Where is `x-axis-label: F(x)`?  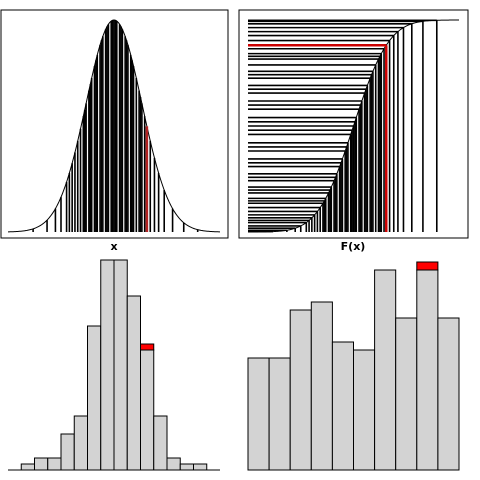 x-axis-label: F(x) is located at coordinates (353, 246).